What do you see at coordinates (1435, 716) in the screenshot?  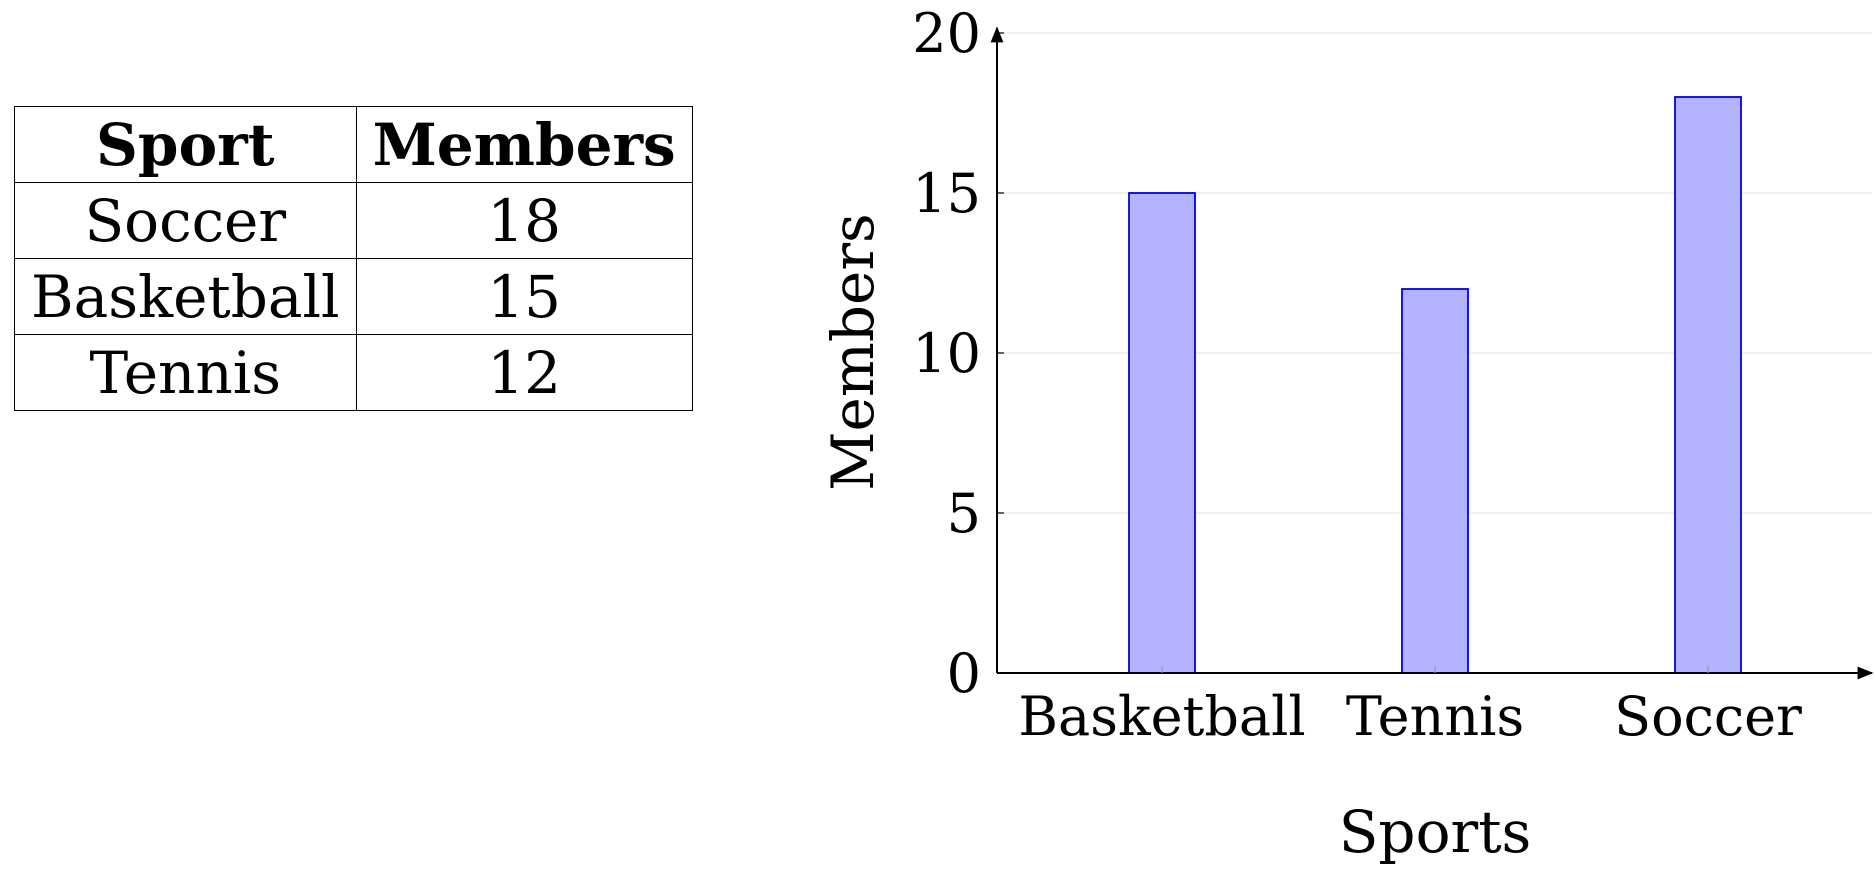 I see `x-tick-label: Tennis` at bounding box center [1435, 716].